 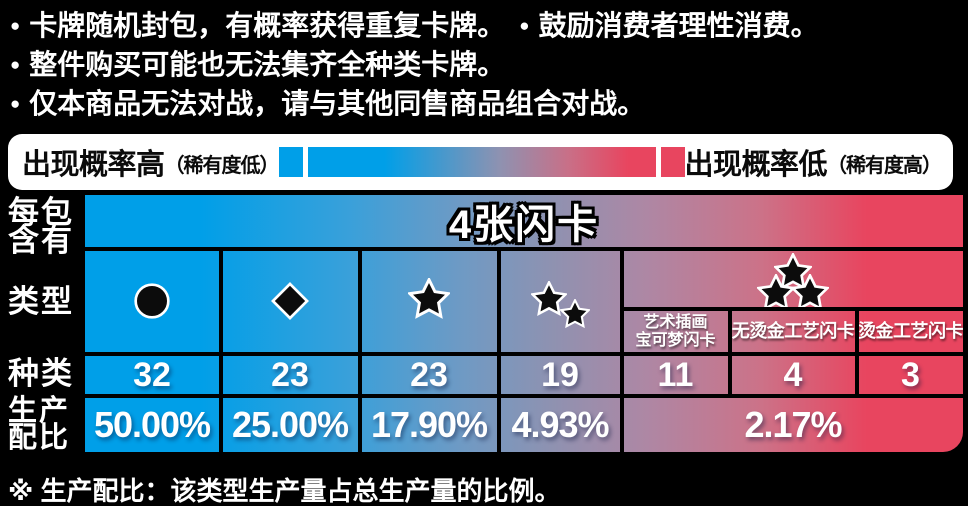 I want to click on notice-line-2: ● 整件购买可能也无法集齐全种类卡牌。, so click(x=414, y=64).